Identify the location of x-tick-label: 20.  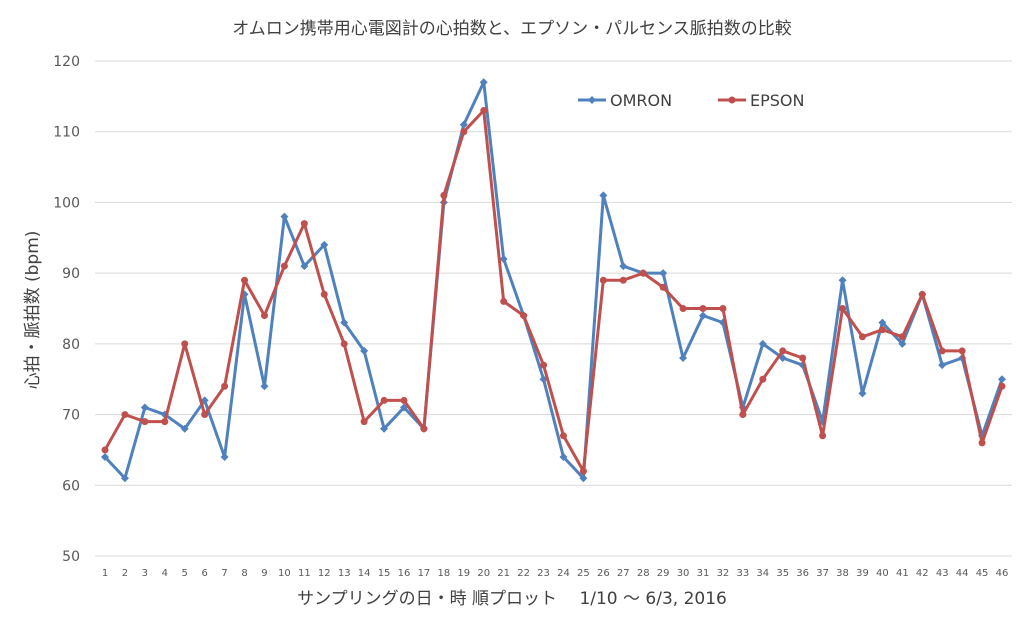
(483, 573).